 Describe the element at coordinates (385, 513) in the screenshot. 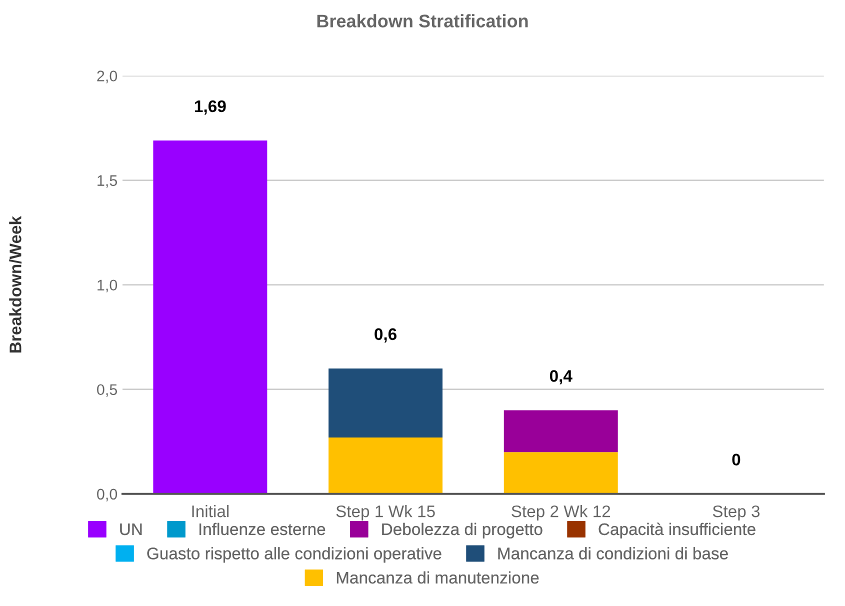

I see `x-tick-label: Step 1 Wk 15` at that location.